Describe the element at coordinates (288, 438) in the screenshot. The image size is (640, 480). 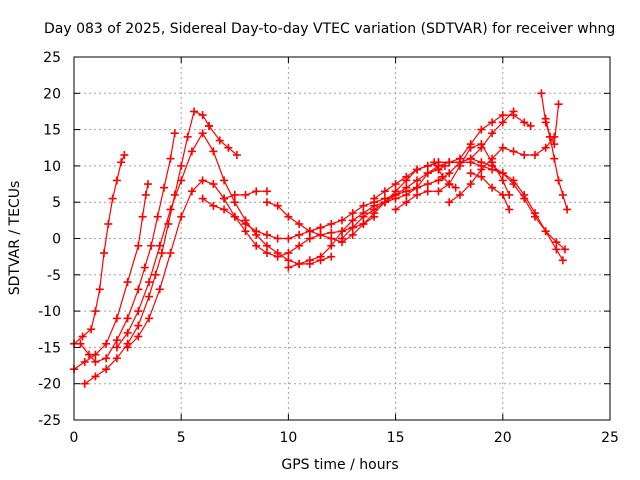
I see `x-tick-label: 10` at that location.